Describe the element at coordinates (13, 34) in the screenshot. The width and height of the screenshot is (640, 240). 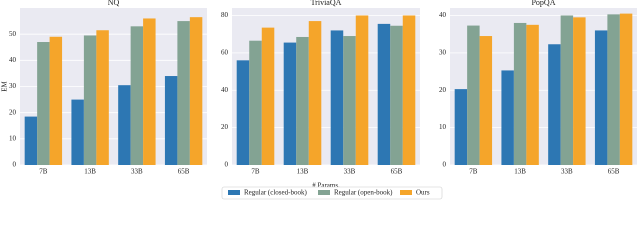
I see `y-tick-label: 50` at that location.